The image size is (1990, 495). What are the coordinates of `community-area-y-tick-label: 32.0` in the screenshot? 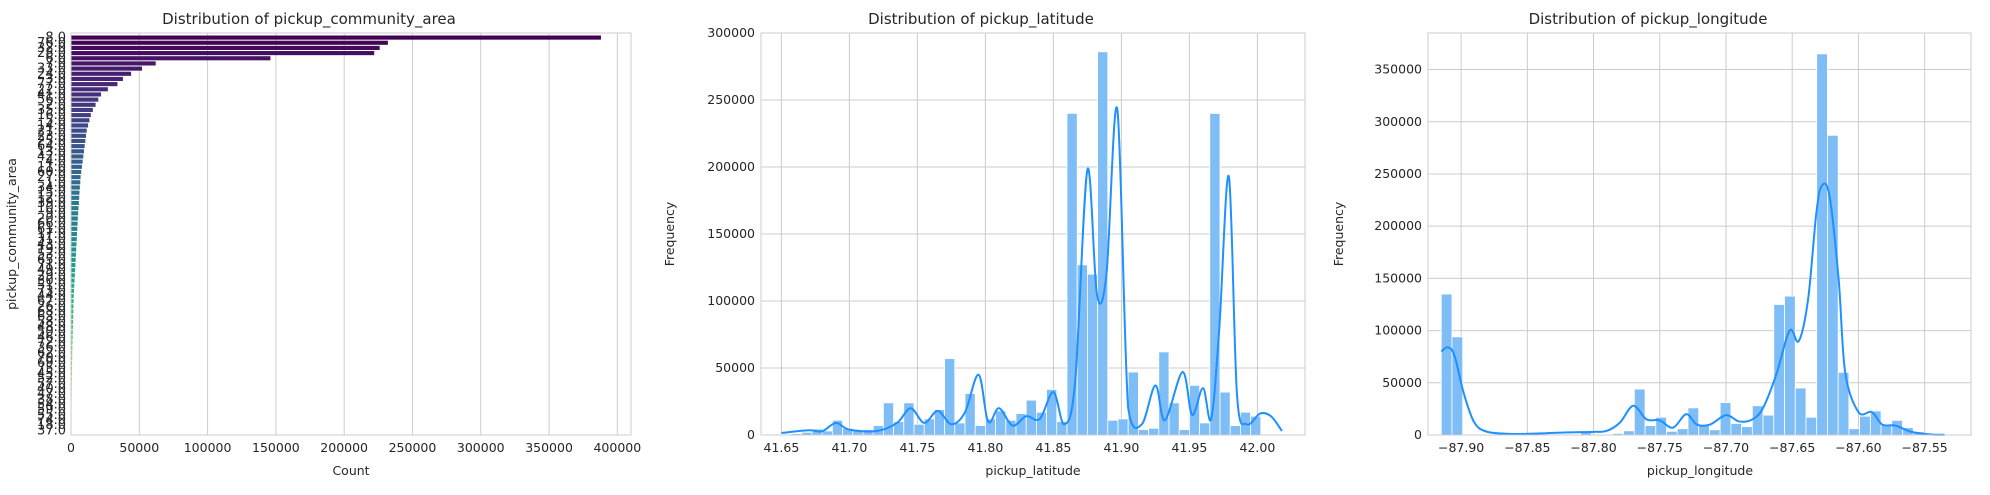 It's located at (51, 48).